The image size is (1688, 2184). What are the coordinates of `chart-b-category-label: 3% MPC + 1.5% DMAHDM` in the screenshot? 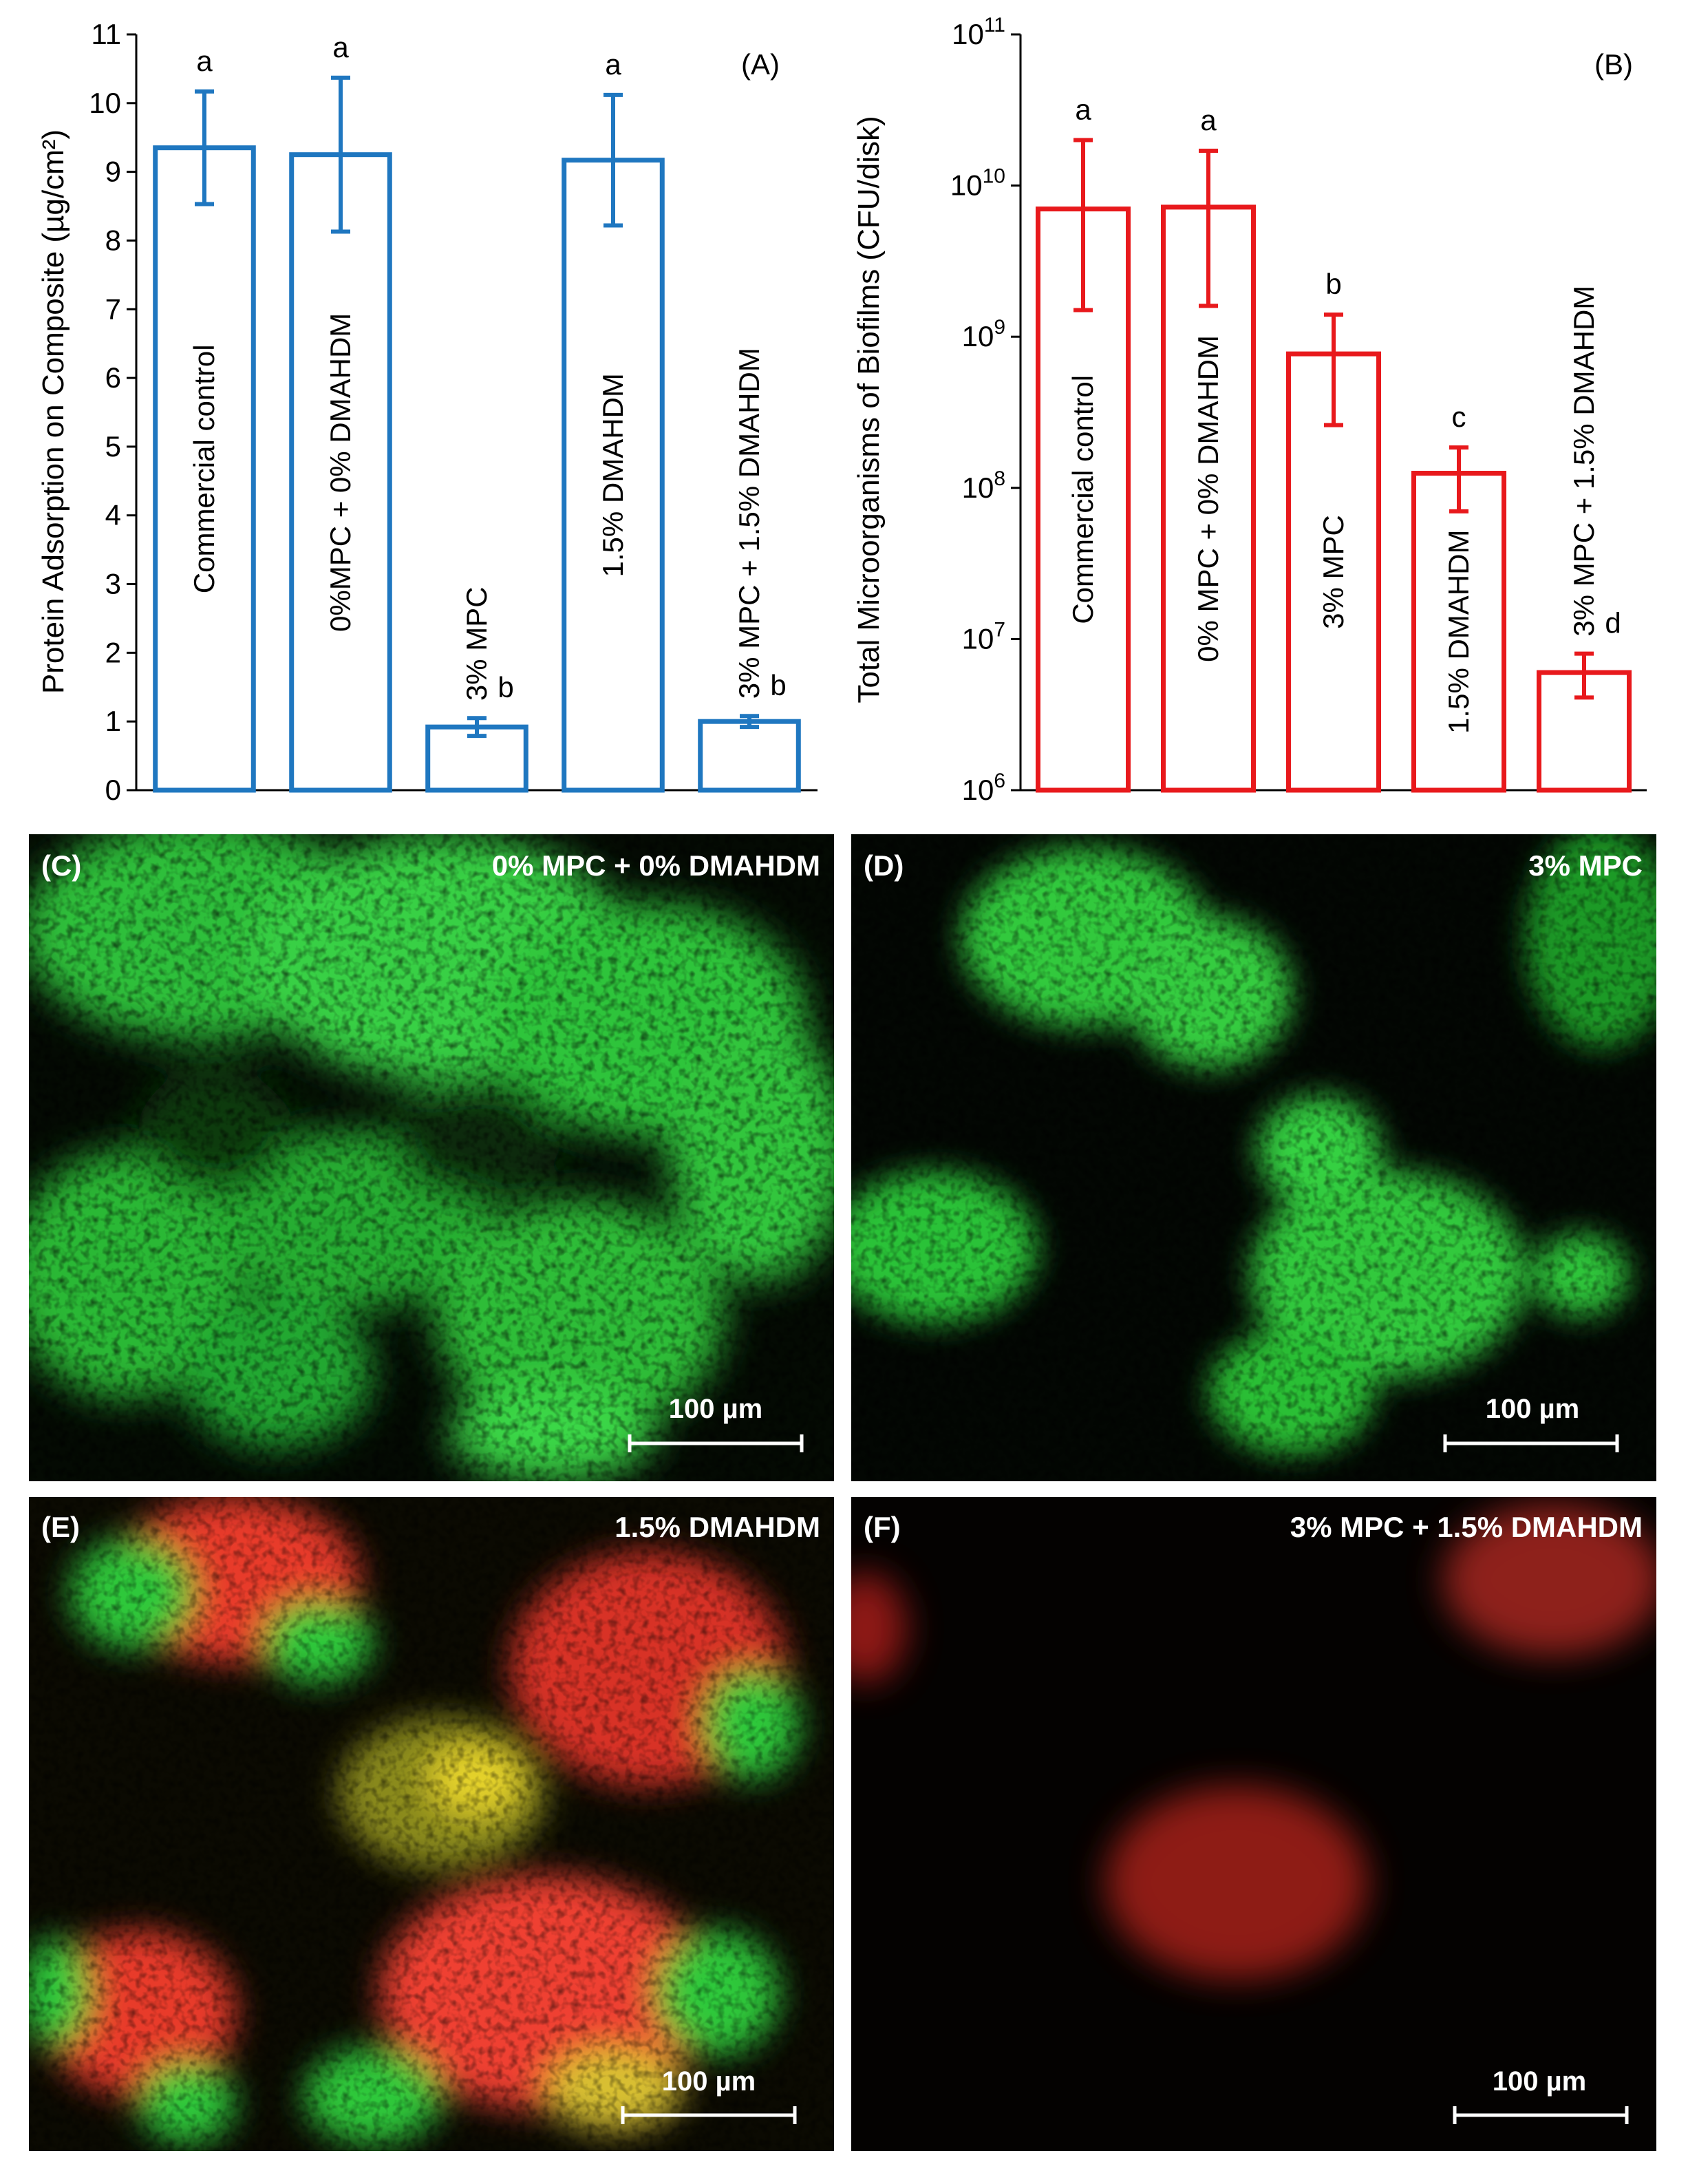 It's located at (1584, 461).